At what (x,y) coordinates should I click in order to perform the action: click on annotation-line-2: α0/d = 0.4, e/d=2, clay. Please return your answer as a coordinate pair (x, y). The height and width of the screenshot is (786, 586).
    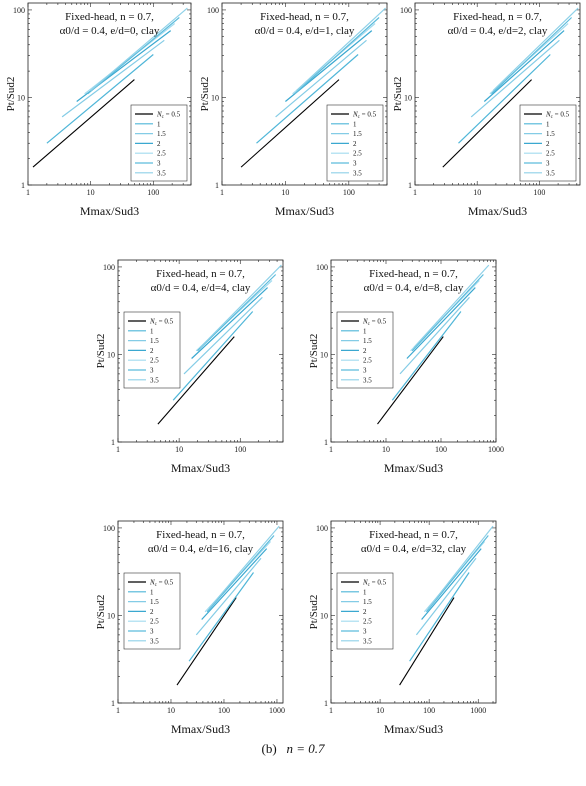
    Looking at the image, I should click on (498, 31).